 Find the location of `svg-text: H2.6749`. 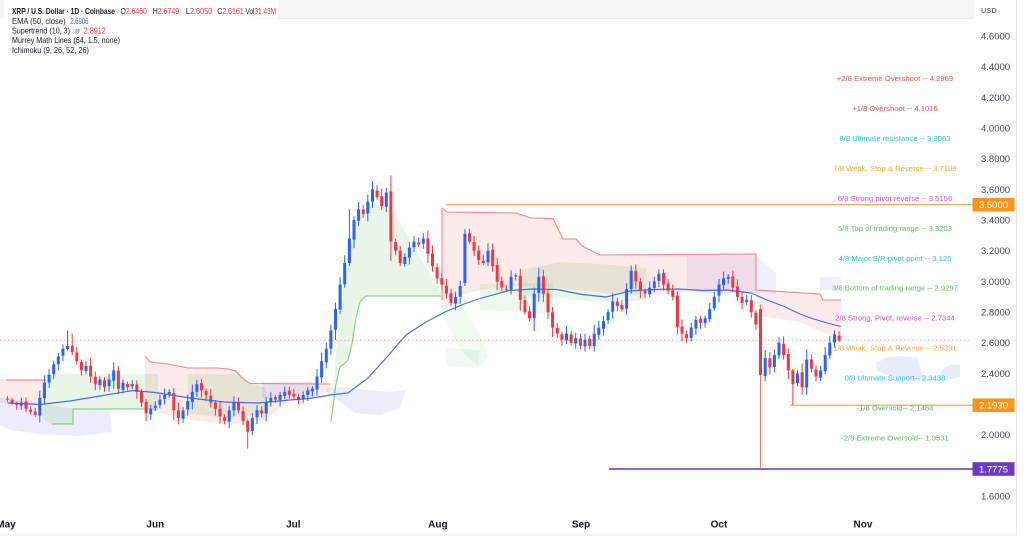

svg-text: H2.6749 is located at coordinates (166, 11).